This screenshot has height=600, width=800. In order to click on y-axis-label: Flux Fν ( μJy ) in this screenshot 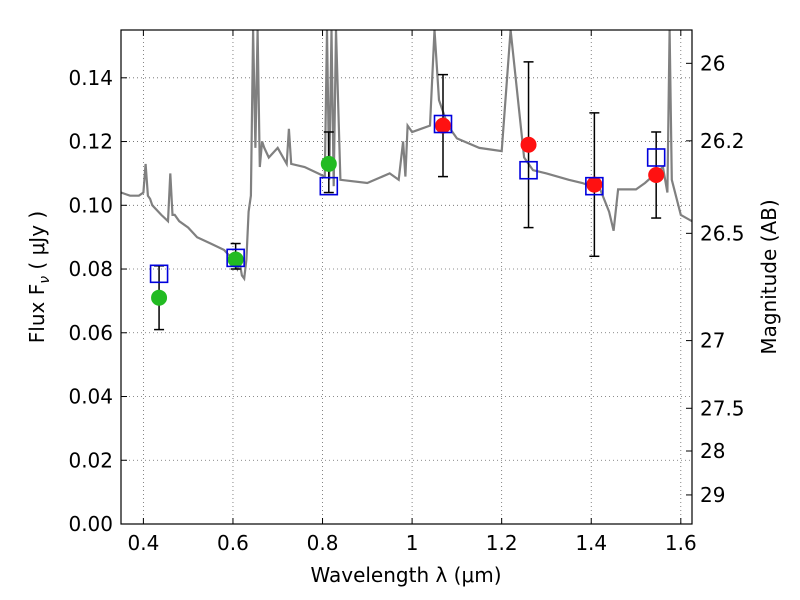, I will do `click(39, 277)`.